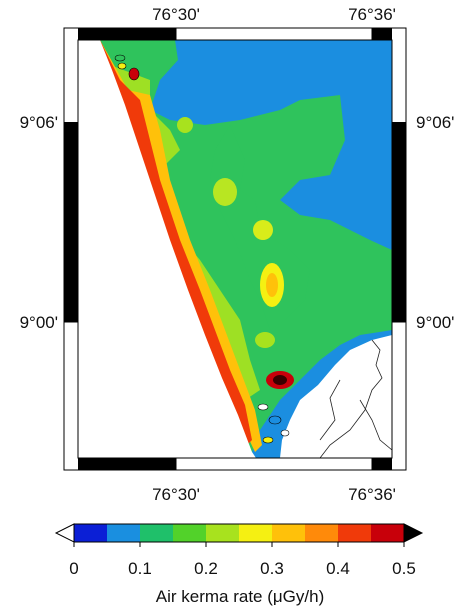 Image resolution: width=474 pixels, height=610 pixels. Describe the element at coordinates (38, 122) in the screenshot. I see `left-tick-label-9-06: 9°06'` at that location.